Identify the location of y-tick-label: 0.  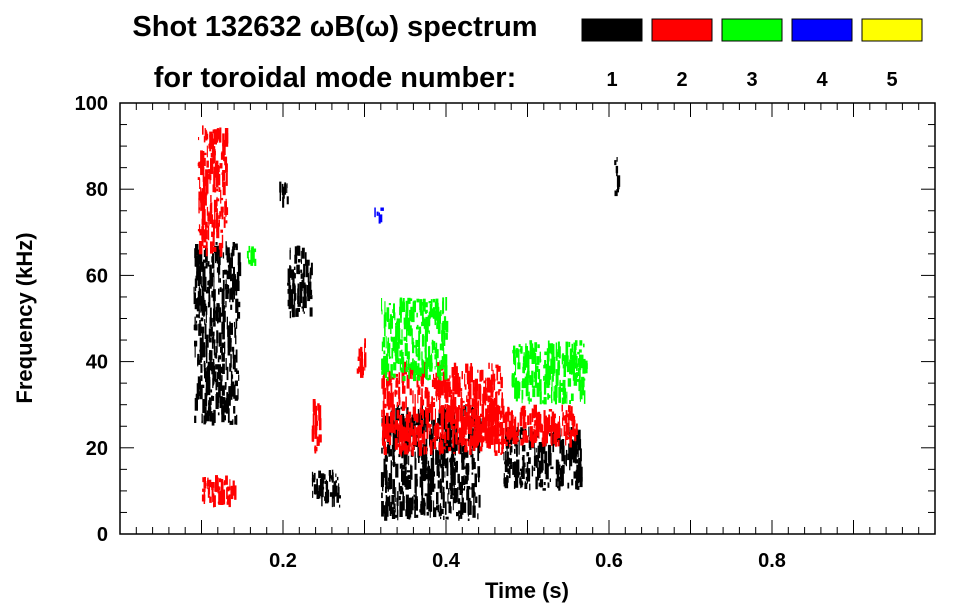
(102, 535).